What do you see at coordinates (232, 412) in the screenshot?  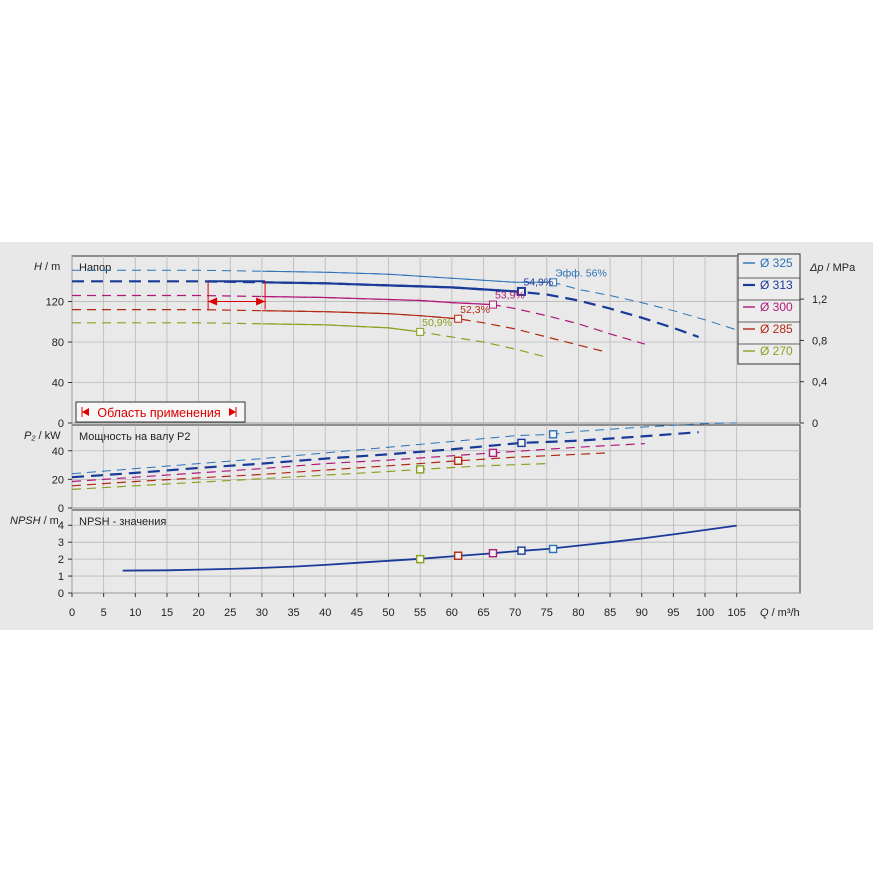 I see `operating-range-legend-arrow-right` at bounding box center [232, 412].